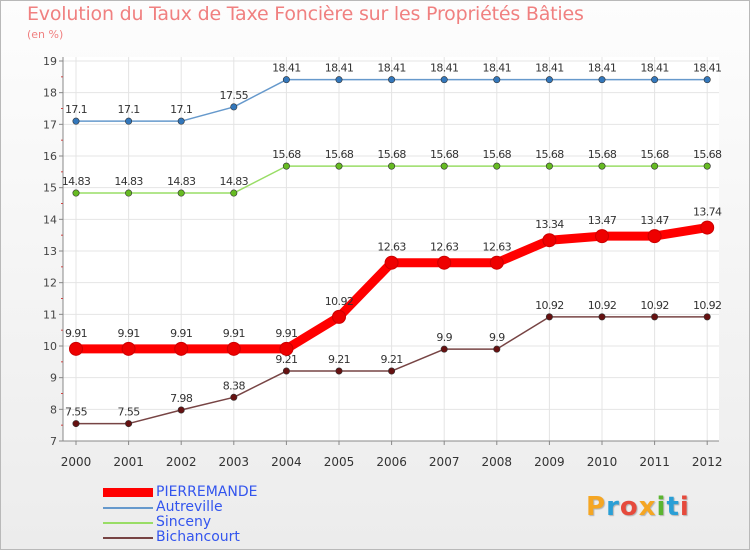 This screenshot has height=551, width=750. I want to click on y-tick-label: 12, so click(50, 283).